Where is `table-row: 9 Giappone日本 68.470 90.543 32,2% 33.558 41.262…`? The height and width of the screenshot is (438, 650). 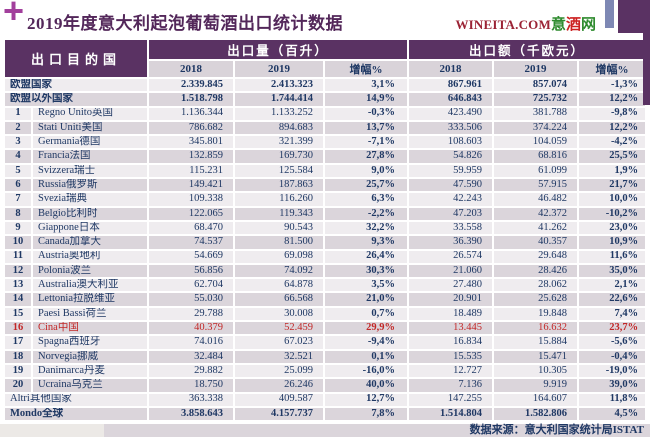 table-row: 9 Giappone日本 68.470 90.543 32,2% 33.558 41.262… is located at coordinates (325, 228).